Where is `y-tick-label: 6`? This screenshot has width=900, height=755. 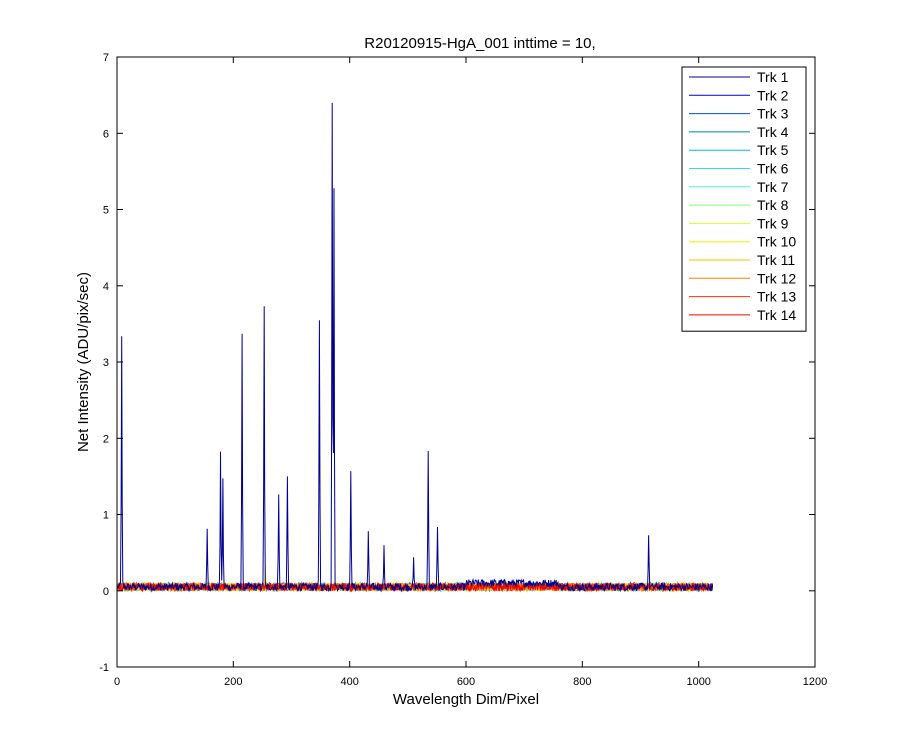
y-tick-label: 6 is located at coordinates (106, 134).